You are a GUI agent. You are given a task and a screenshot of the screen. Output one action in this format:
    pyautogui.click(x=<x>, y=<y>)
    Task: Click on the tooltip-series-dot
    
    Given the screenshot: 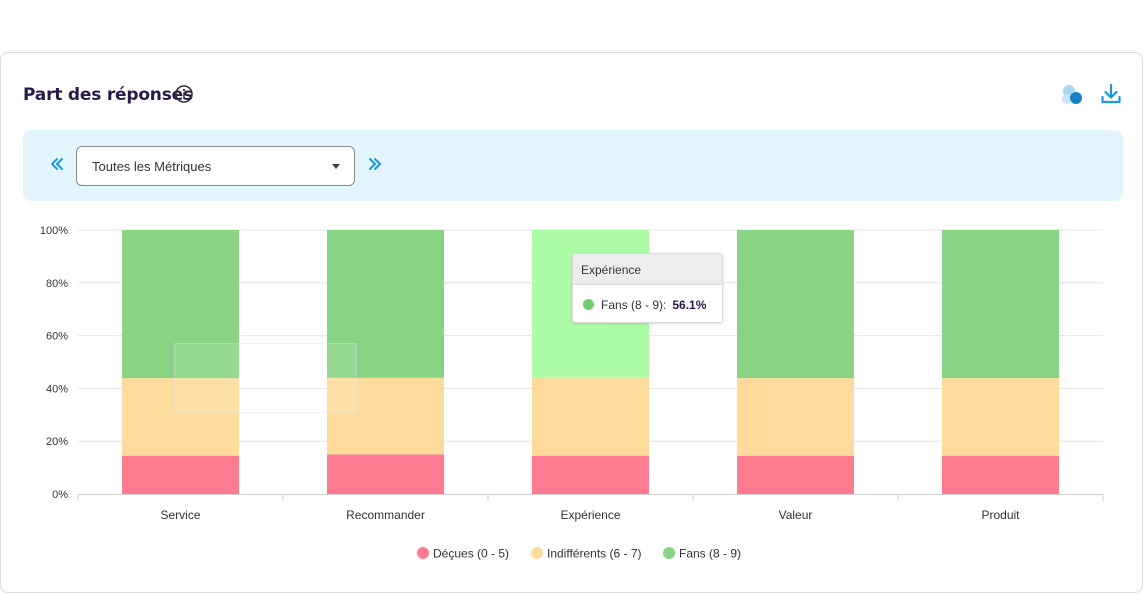 What is the action you would take?
    pyautogui.click(x=588, y=304)
    